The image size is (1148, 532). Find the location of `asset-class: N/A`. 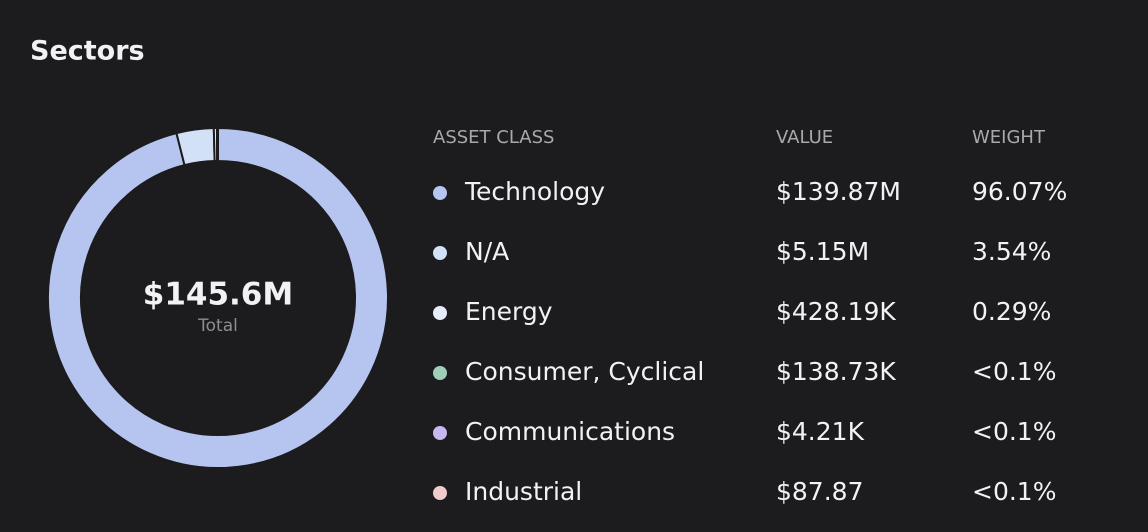

asset-class: N/A is located at coordinates (487, 251).